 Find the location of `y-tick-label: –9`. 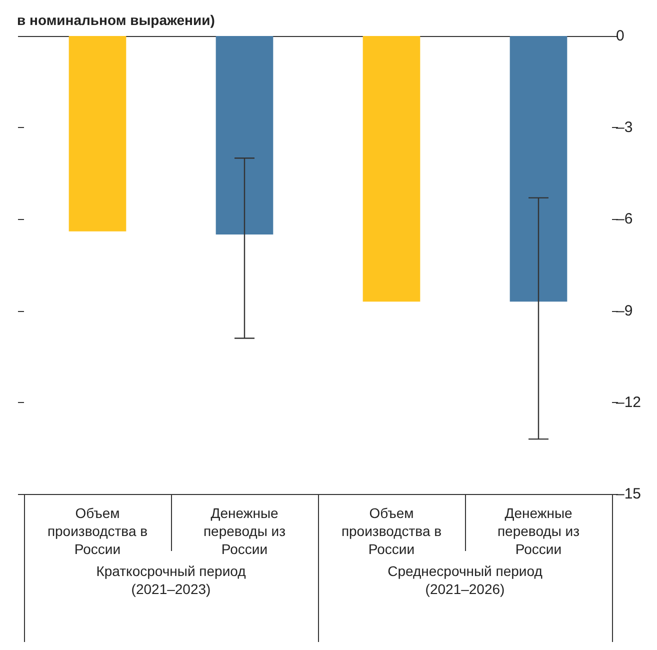

y-tick-label: –9 is located at coordinates (624, 311).